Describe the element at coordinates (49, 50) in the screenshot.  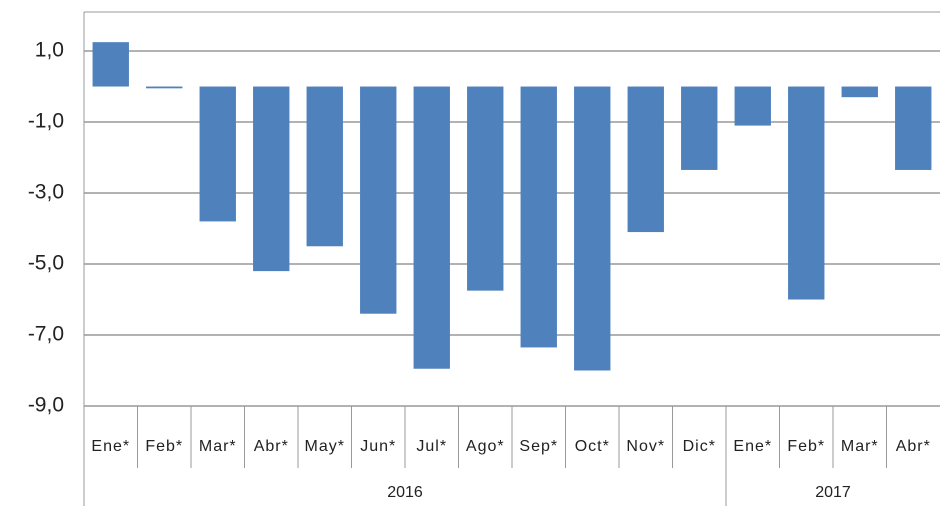
I see `y-tick-label: 1,0` at that location.